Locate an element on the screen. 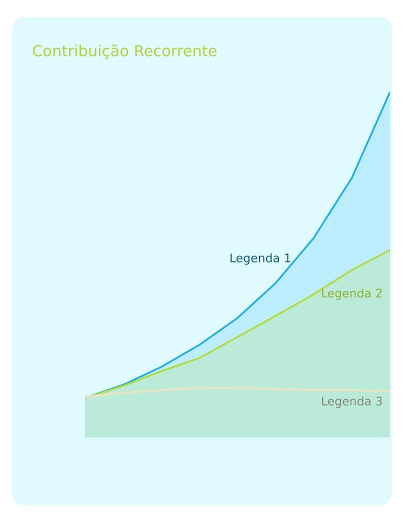 Image resolution: width=406 pixels, height=515 pixels. chart-title: Contribuição Recorrente is located at coordinates (124, 52).